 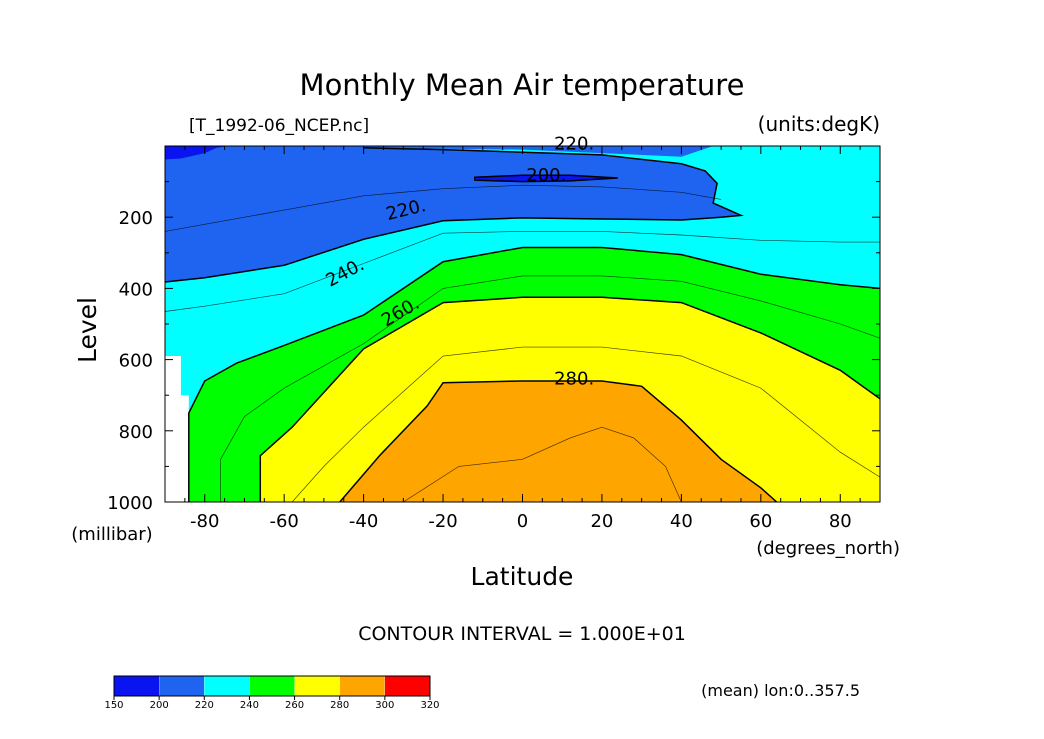 I want to click on colorbar-label: 150, so click(x=113, y=705).